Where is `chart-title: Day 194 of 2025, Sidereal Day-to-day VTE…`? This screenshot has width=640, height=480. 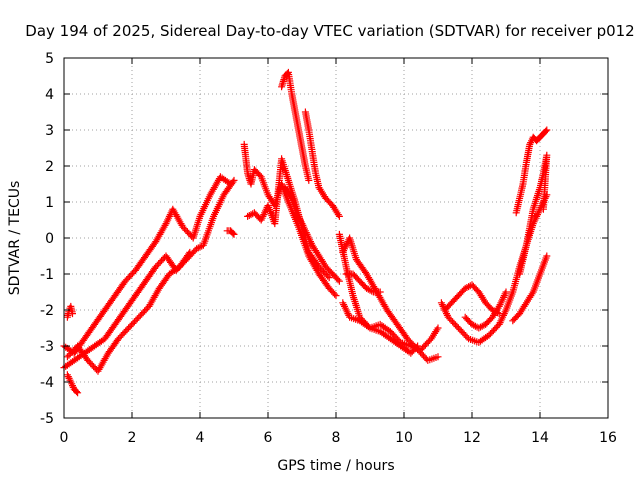 chart-title: Day 194 of 2025, Sidereal Day-to-day VTE… is located at coordinates (329, 31).